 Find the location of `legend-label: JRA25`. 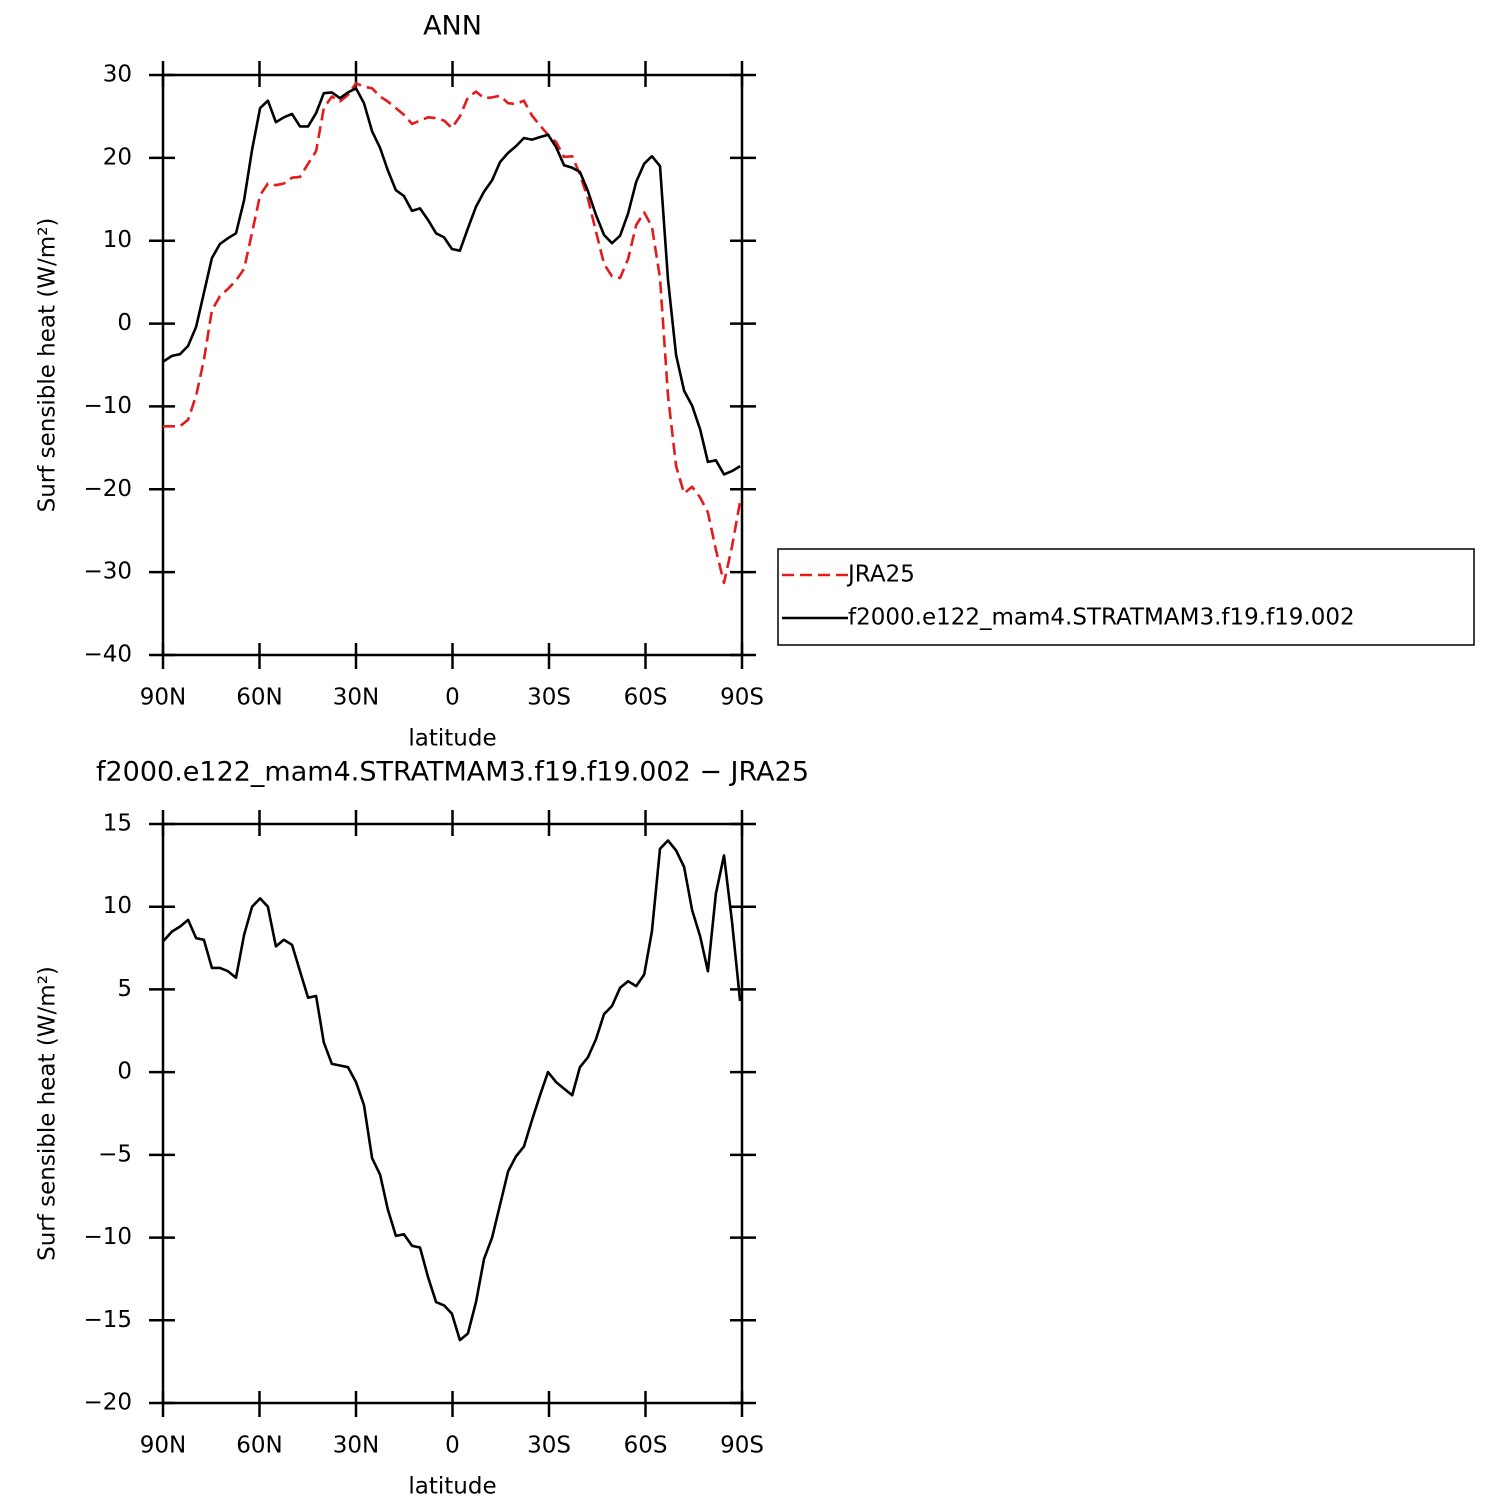

legend-label: JRA25 is located at coordinates (880, 575).